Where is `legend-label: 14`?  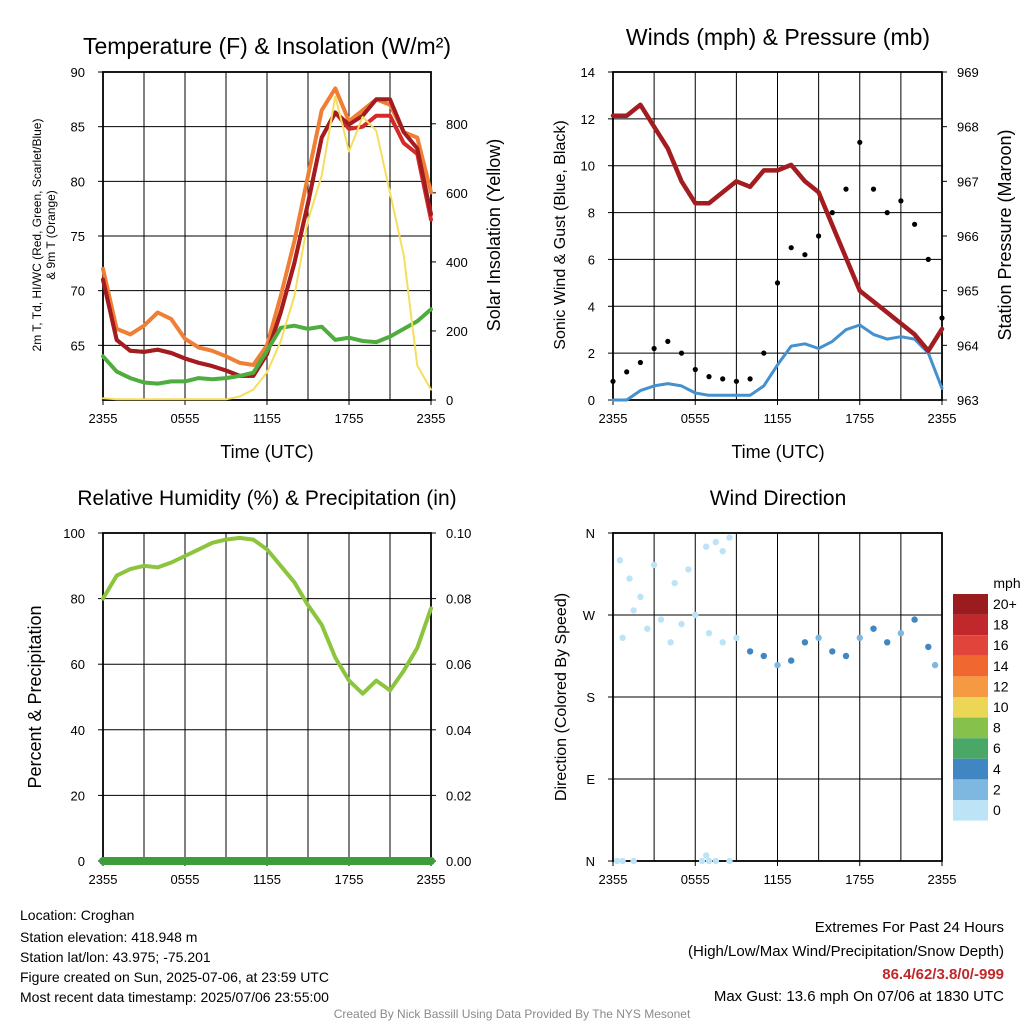
legend-label: 14 is located at coordinates (1001, 666).